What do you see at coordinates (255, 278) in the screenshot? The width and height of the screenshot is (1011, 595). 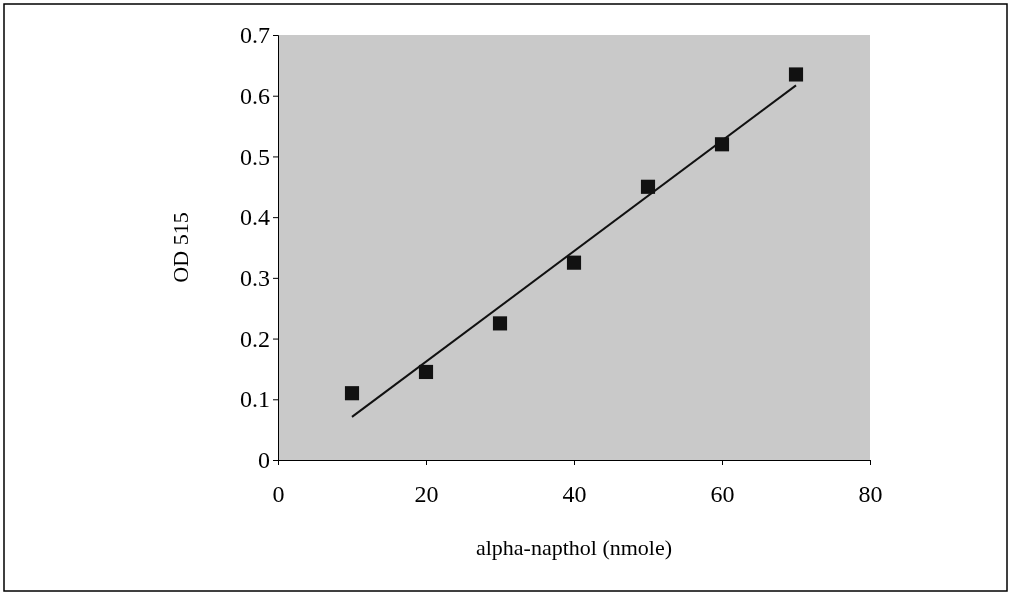 I see `y-tick-label: 0.3` at bounding box center [255, 278].